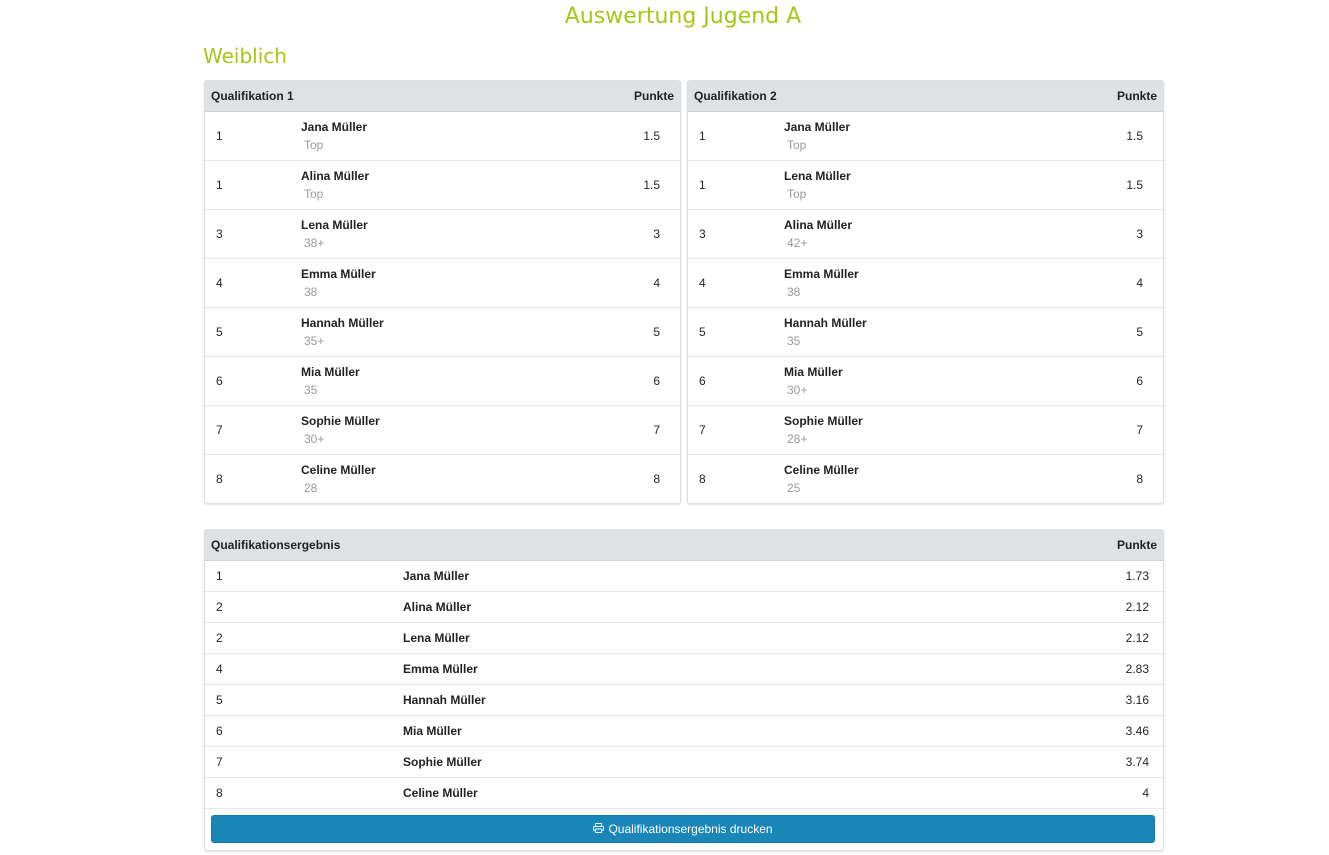 The height and width of the screenshot is (855, 1329). Describe the element at coordinates (684, 638) in the screenshot. I see `table-row: 2 Lena Müller 2.12` at that location.